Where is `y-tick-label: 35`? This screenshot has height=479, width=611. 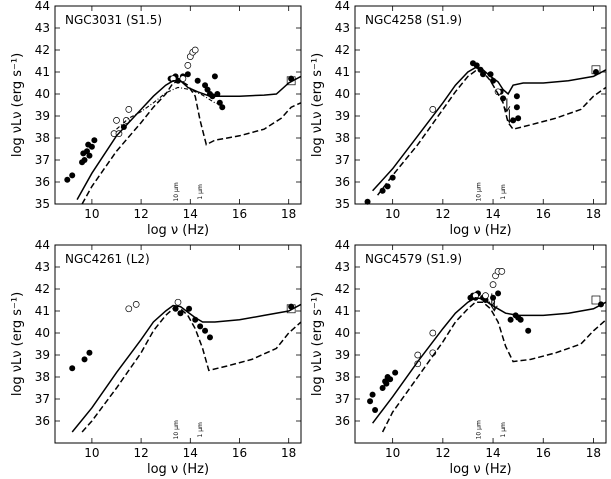
y-tick-label: 35 is located at coordinates (342, 204).